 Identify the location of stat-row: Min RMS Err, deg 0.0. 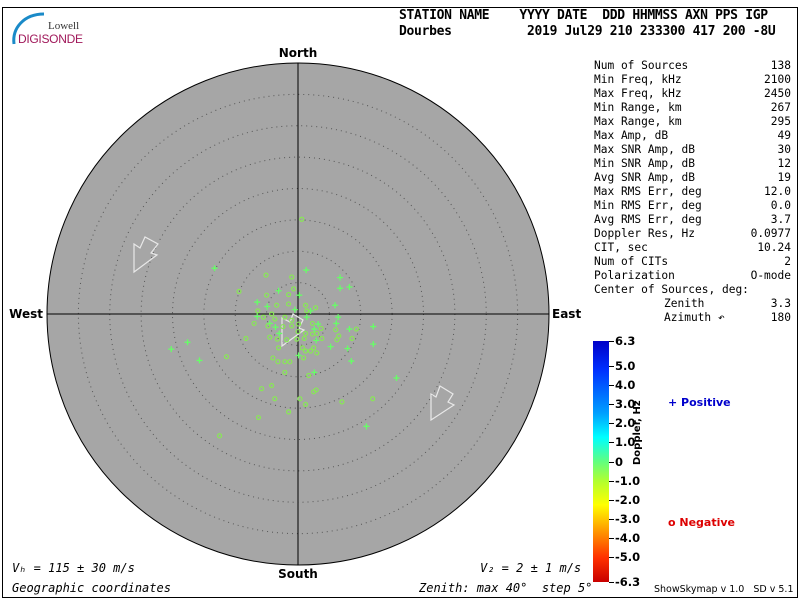
(692, 206).